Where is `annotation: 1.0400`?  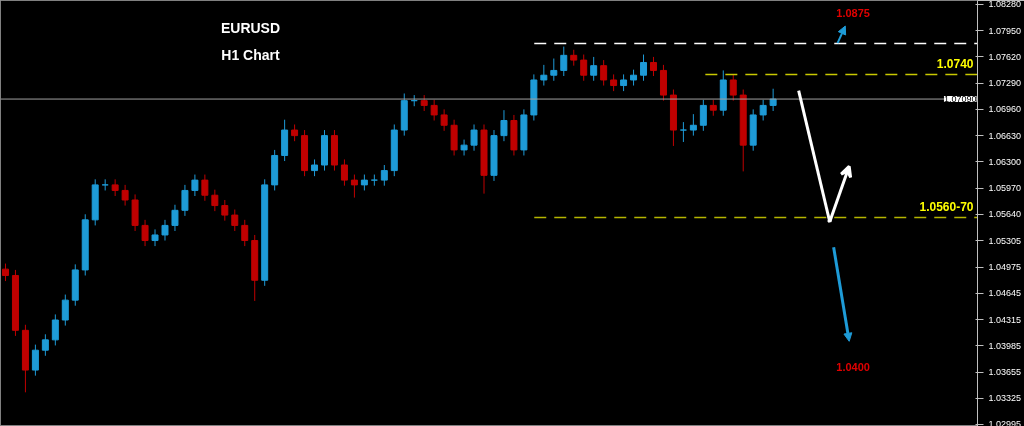
annotation: 1.0400 is located at coordinates (853, 366).